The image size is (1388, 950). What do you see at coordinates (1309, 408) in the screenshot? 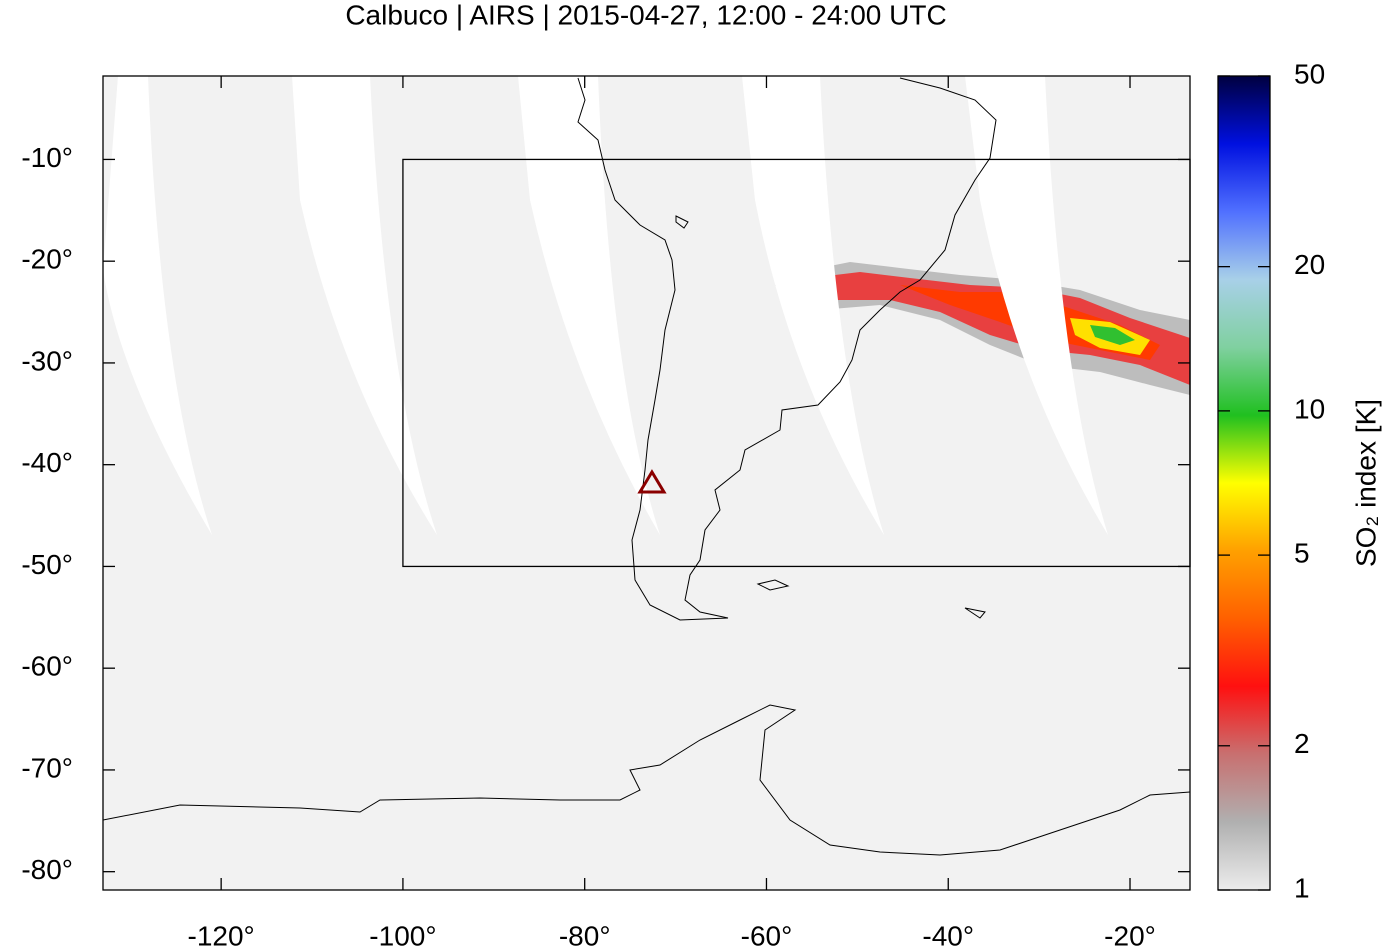
I see `colorbar-tick-label: 10` at bounding box center [1309, 408].